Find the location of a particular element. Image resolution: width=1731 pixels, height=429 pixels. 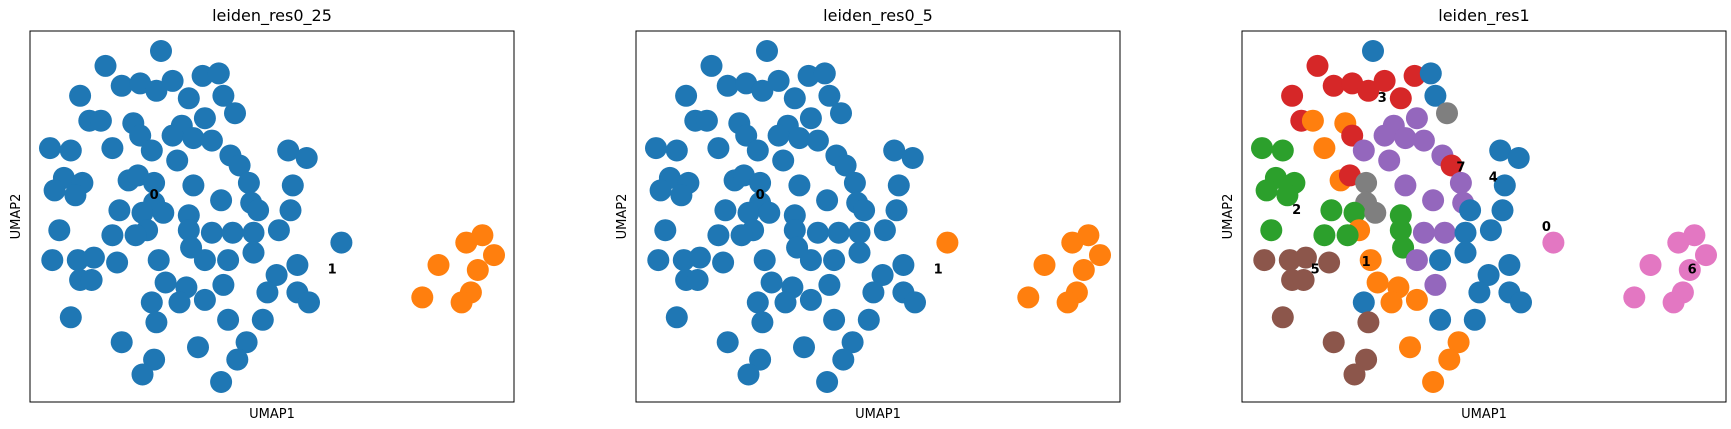

cluster-label-7: 7 is located at coordinates (1460, 168).